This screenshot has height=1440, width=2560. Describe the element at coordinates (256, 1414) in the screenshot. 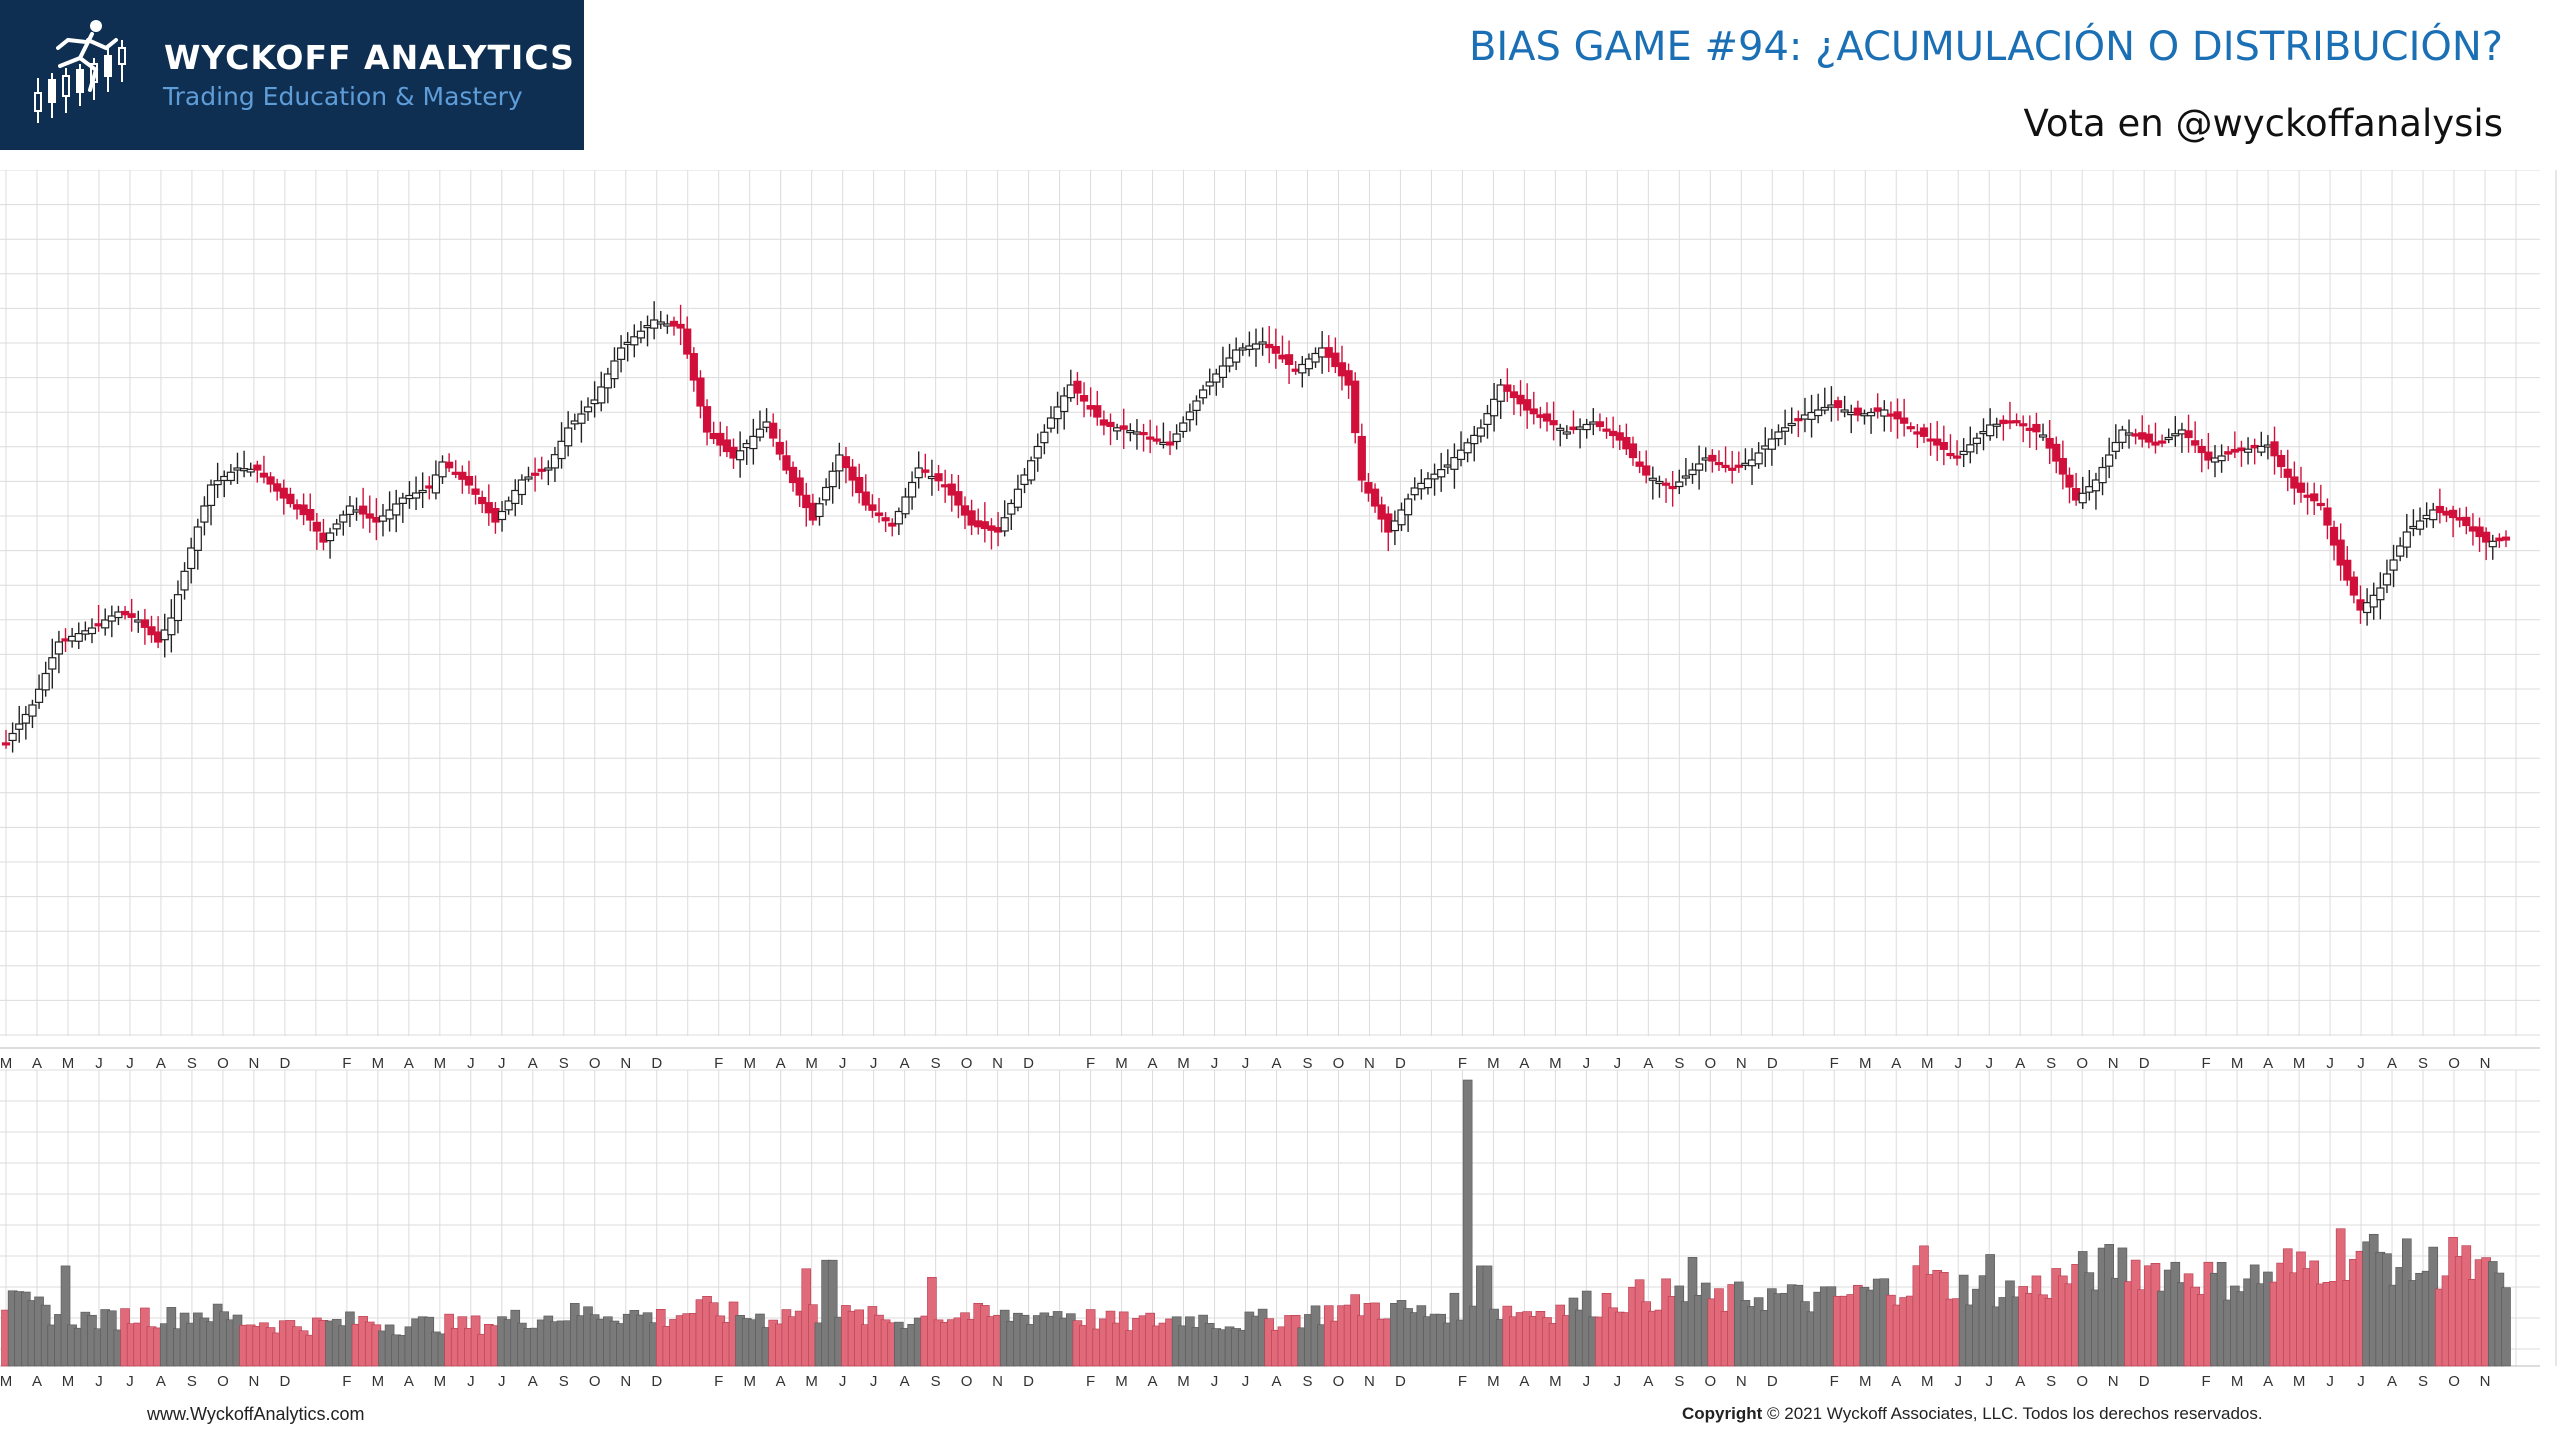

I see `footer-website: www.WyckoffAnalytics.com` at that location.